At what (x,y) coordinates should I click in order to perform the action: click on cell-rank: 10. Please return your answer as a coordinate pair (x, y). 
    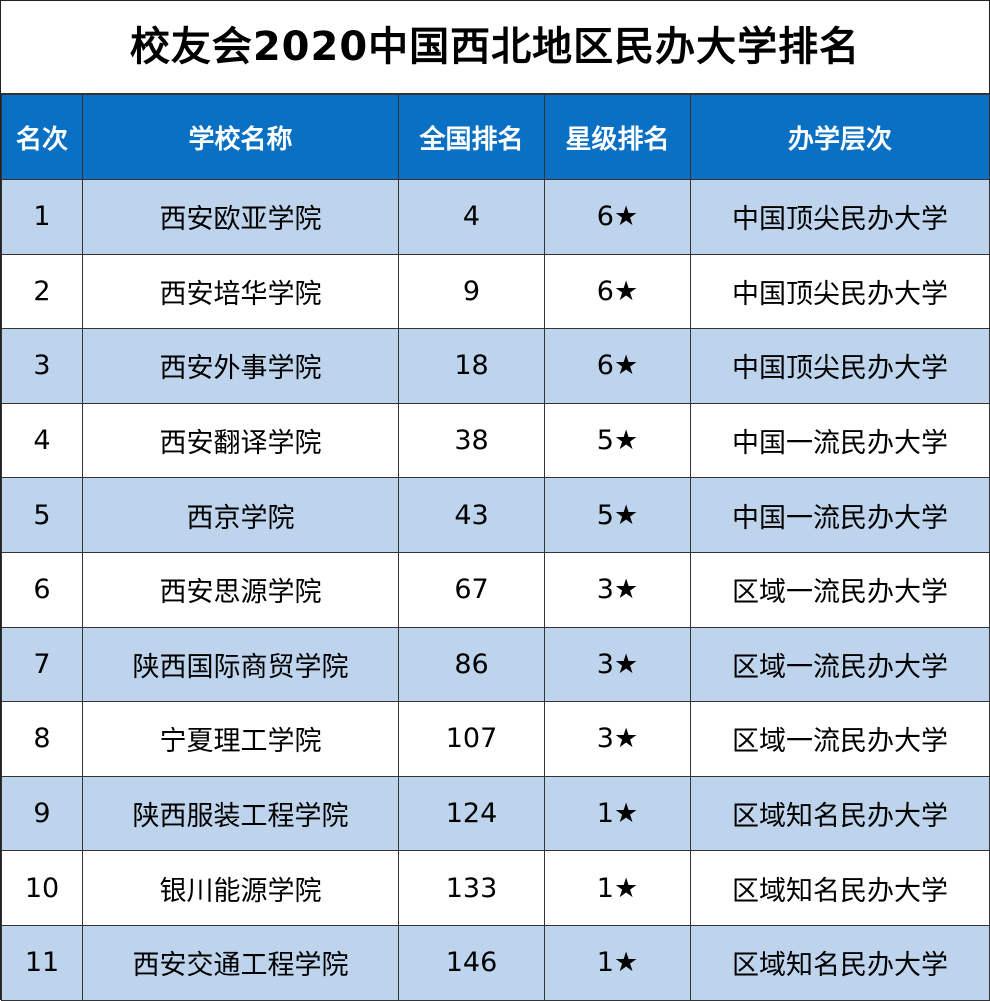
    Looking at the image, I should click on (42, 888).